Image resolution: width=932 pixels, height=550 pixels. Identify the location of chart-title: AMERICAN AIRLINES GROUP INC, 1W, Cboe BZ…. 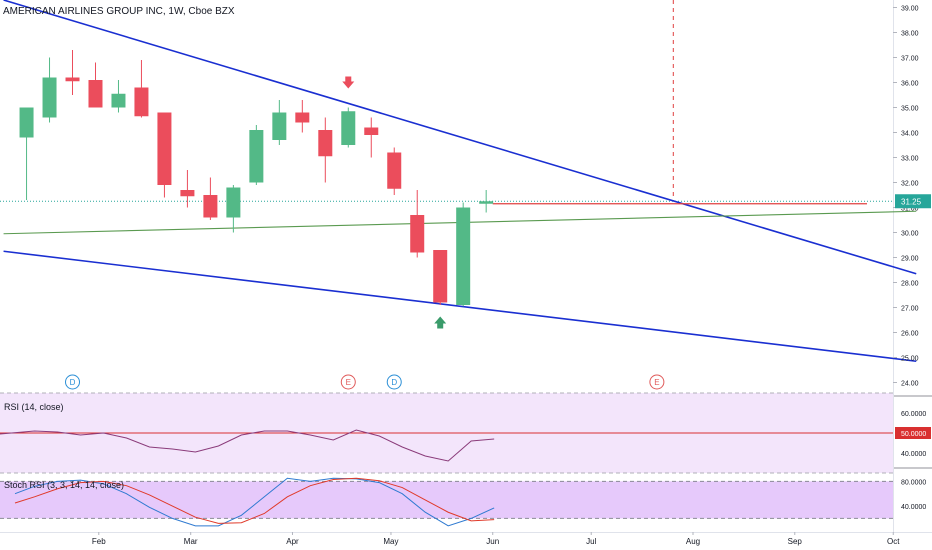
(119, 11).